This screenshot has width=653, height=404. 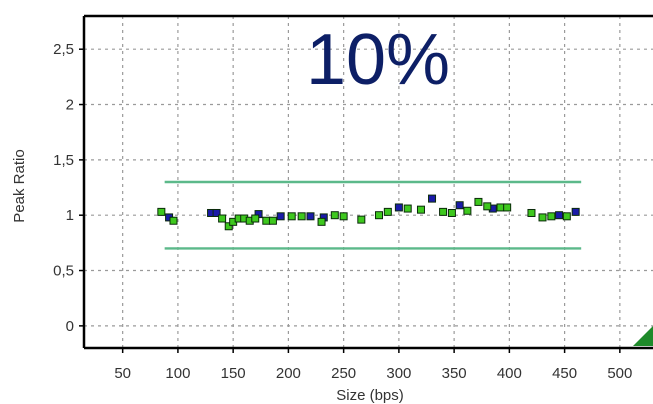 I want to click on x-tick-label: 250, so click(x=343, y=373).